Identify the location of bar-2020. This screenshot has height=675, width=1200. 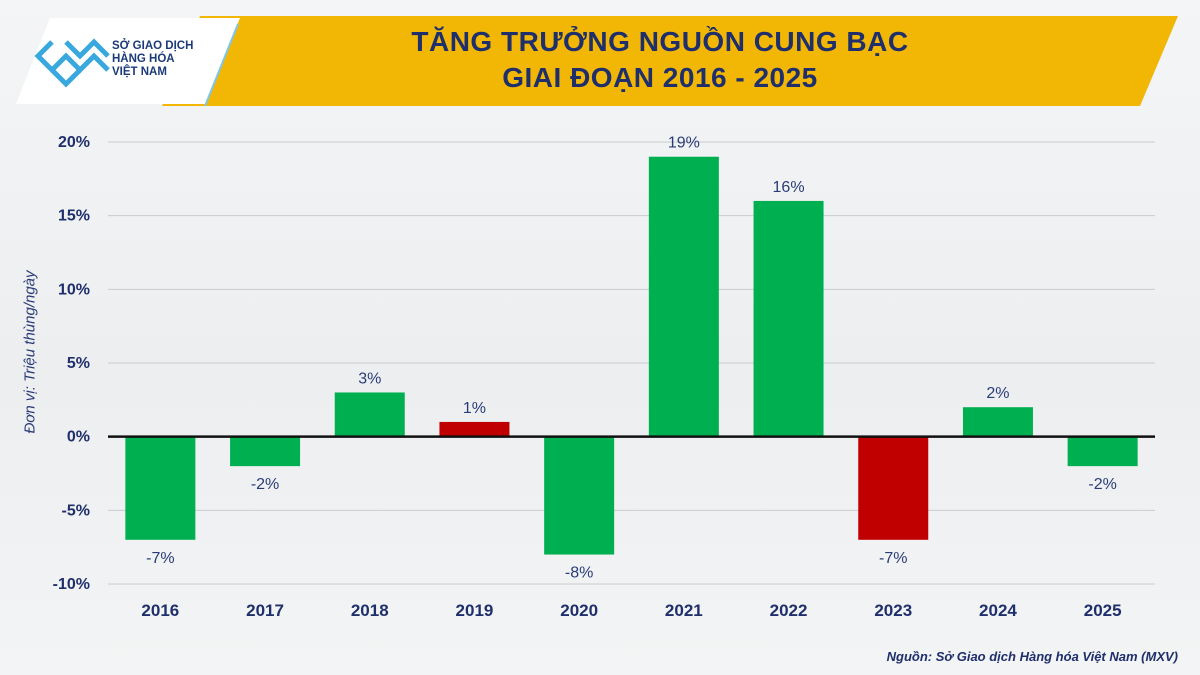
(579, 495).